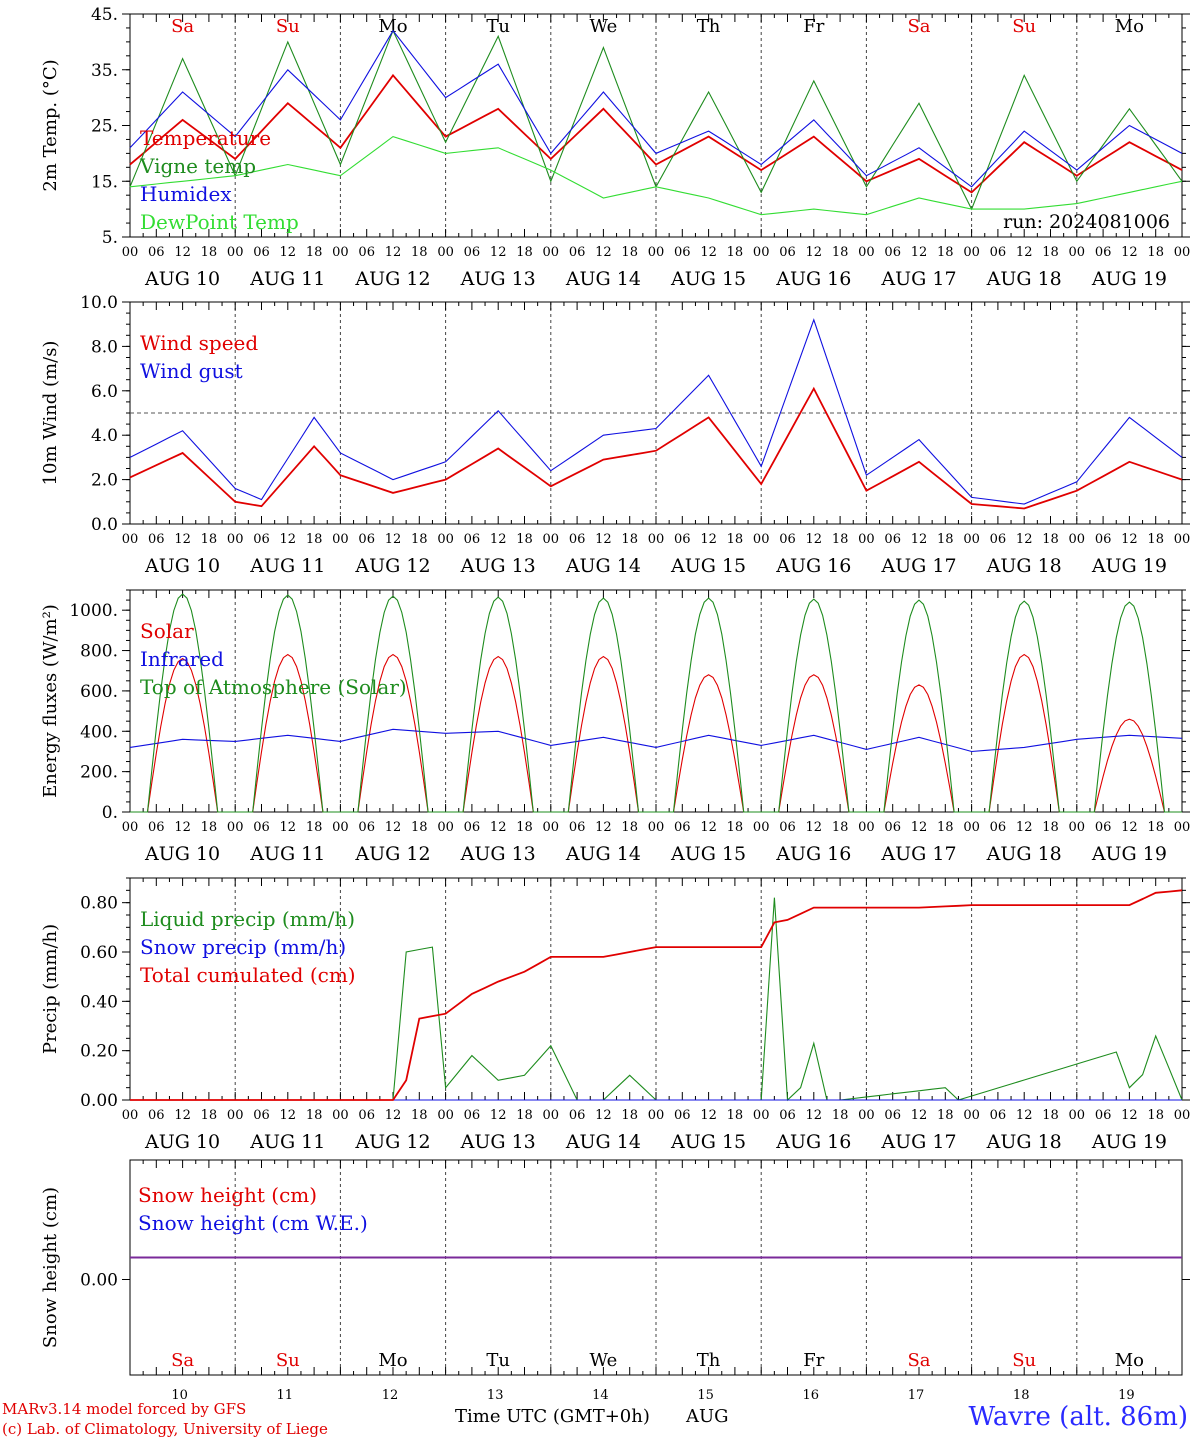 Image resolution: width=1194 pixels, height=1440 pixels. Describe the element at coordinates (186, 194) in the screenshot. I see `legend-entry: Humidex` at that location.